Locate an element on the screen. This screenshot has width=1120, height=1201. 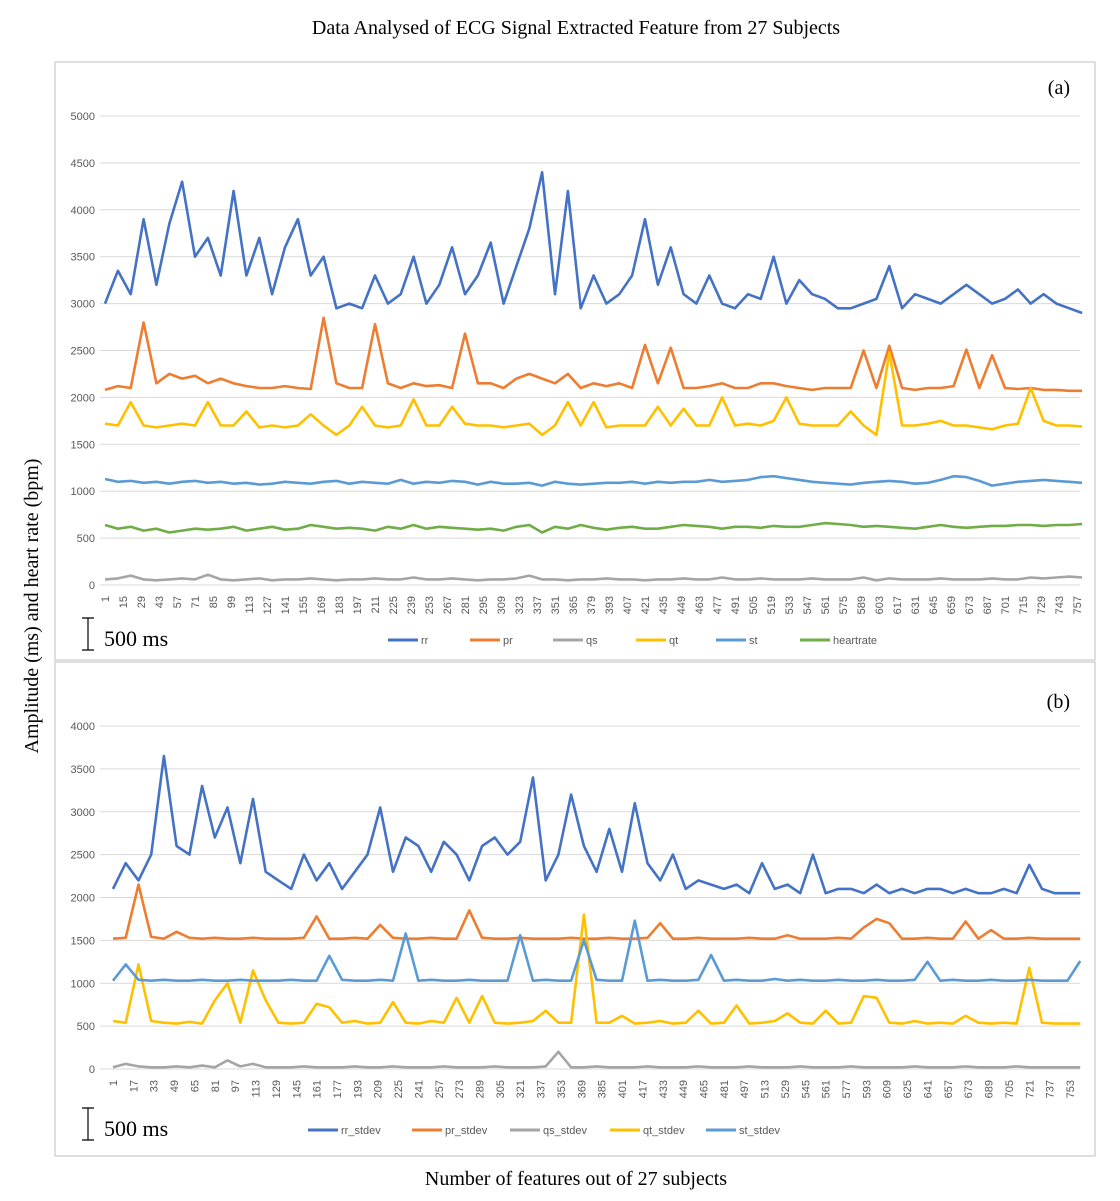
x-tick-label: 267 is located at coordinates (448, 605).